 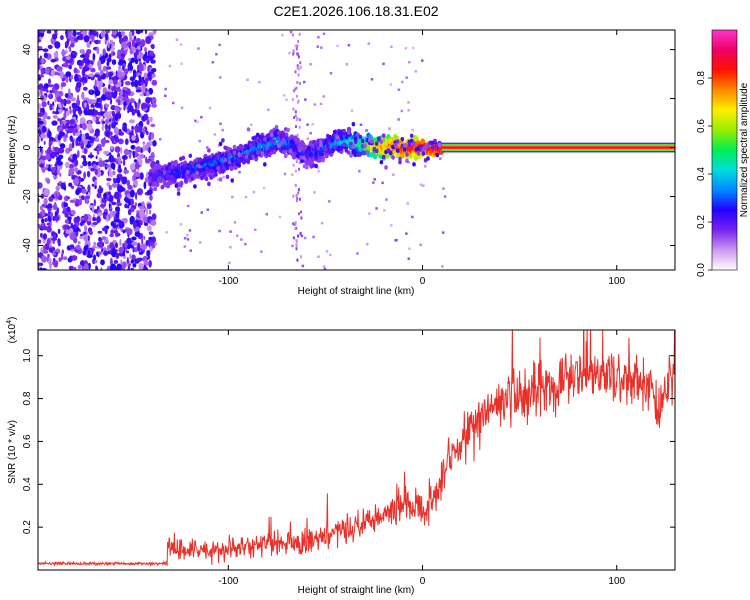 What do you see at coordinates (27, 50) in the screenshot?
I see `y-tick-label: 40` at bounding box center [27, 50].